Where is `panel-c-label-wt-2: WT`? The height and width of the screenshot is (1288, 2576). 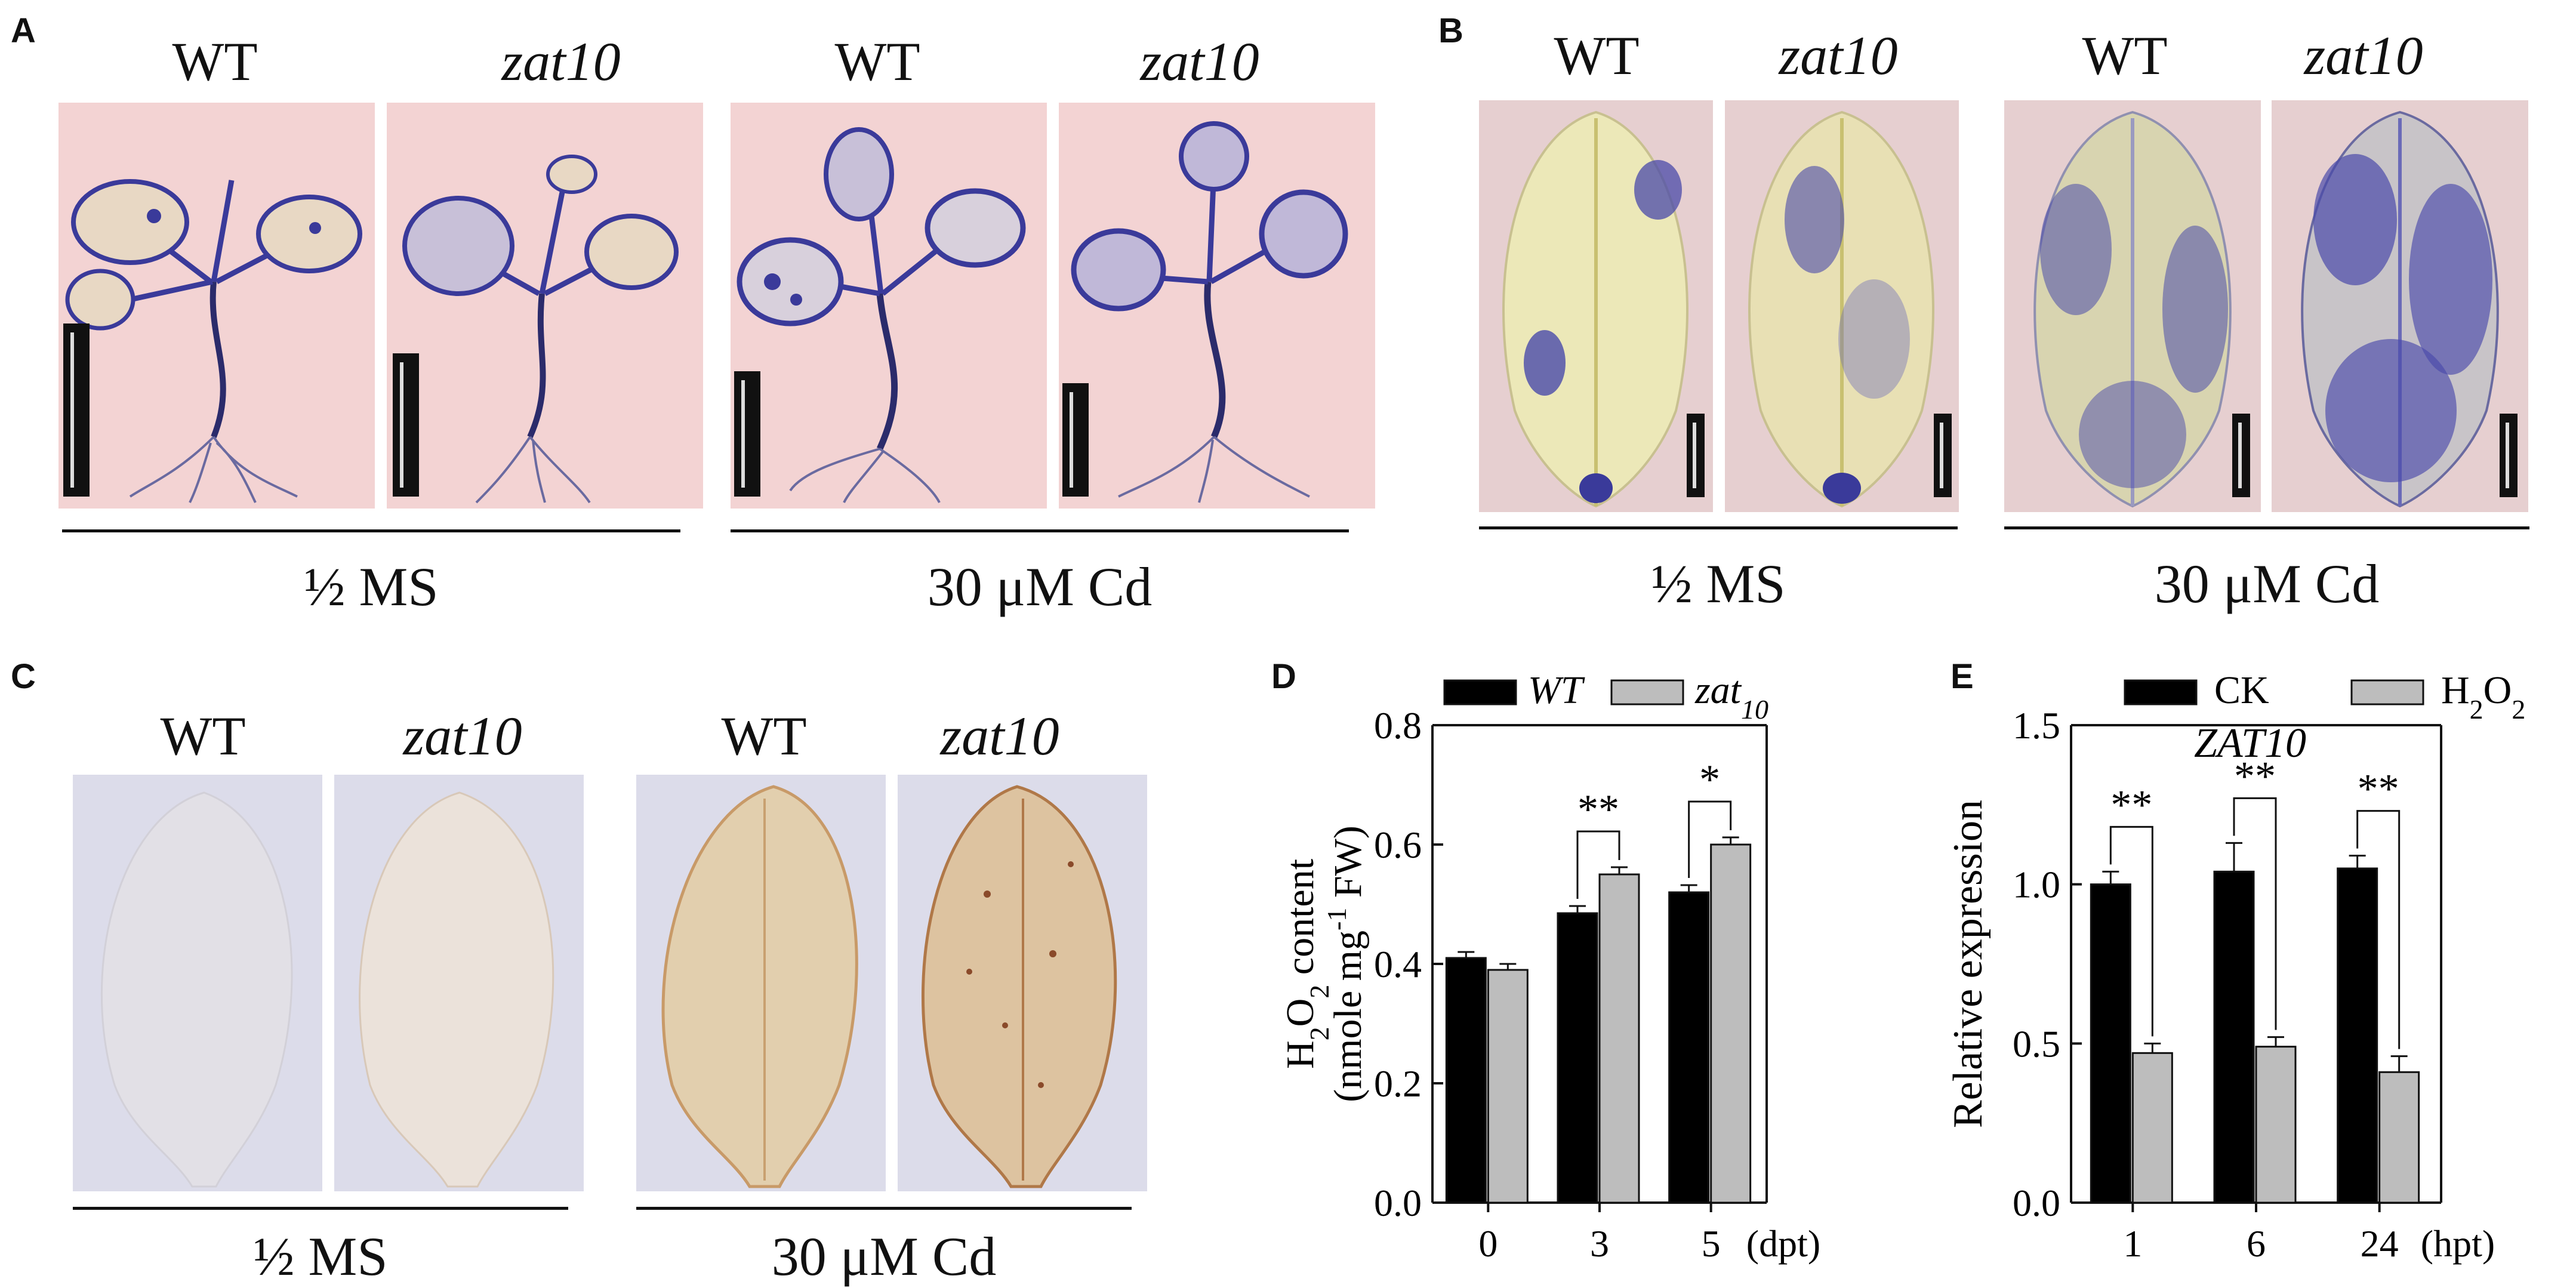 panel-c-label-wt-2: WT is located at coordinates (764, 735).